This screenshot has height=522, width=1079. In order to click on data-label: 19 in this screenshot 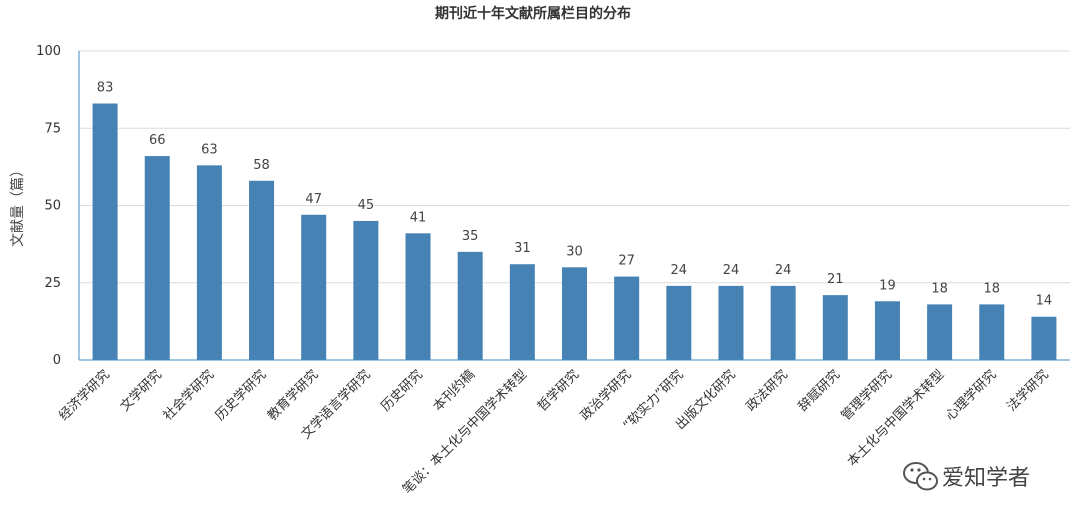, I will do `click(887, 285)`.